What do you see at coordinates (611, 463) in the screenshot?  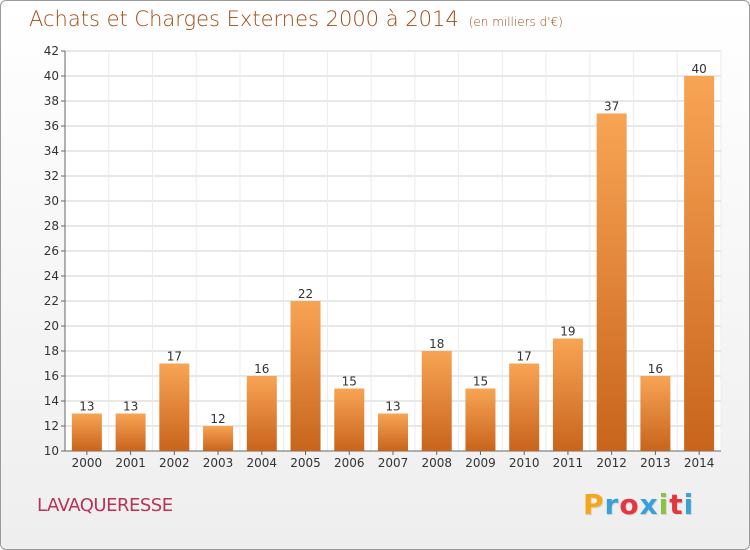 I see `x-tick-label: 2012` at bounding box center [611, 463].